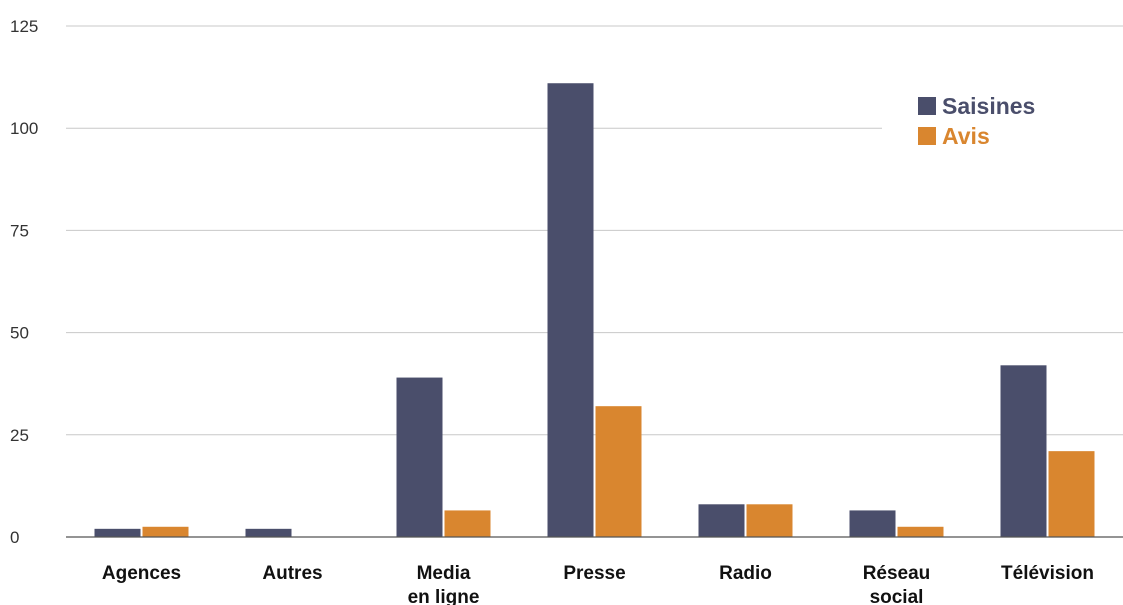 Image resolution: width=1123 pixels, height=605 pixels. I want to click on legend-label-avis: Avis, so click(966, 136).